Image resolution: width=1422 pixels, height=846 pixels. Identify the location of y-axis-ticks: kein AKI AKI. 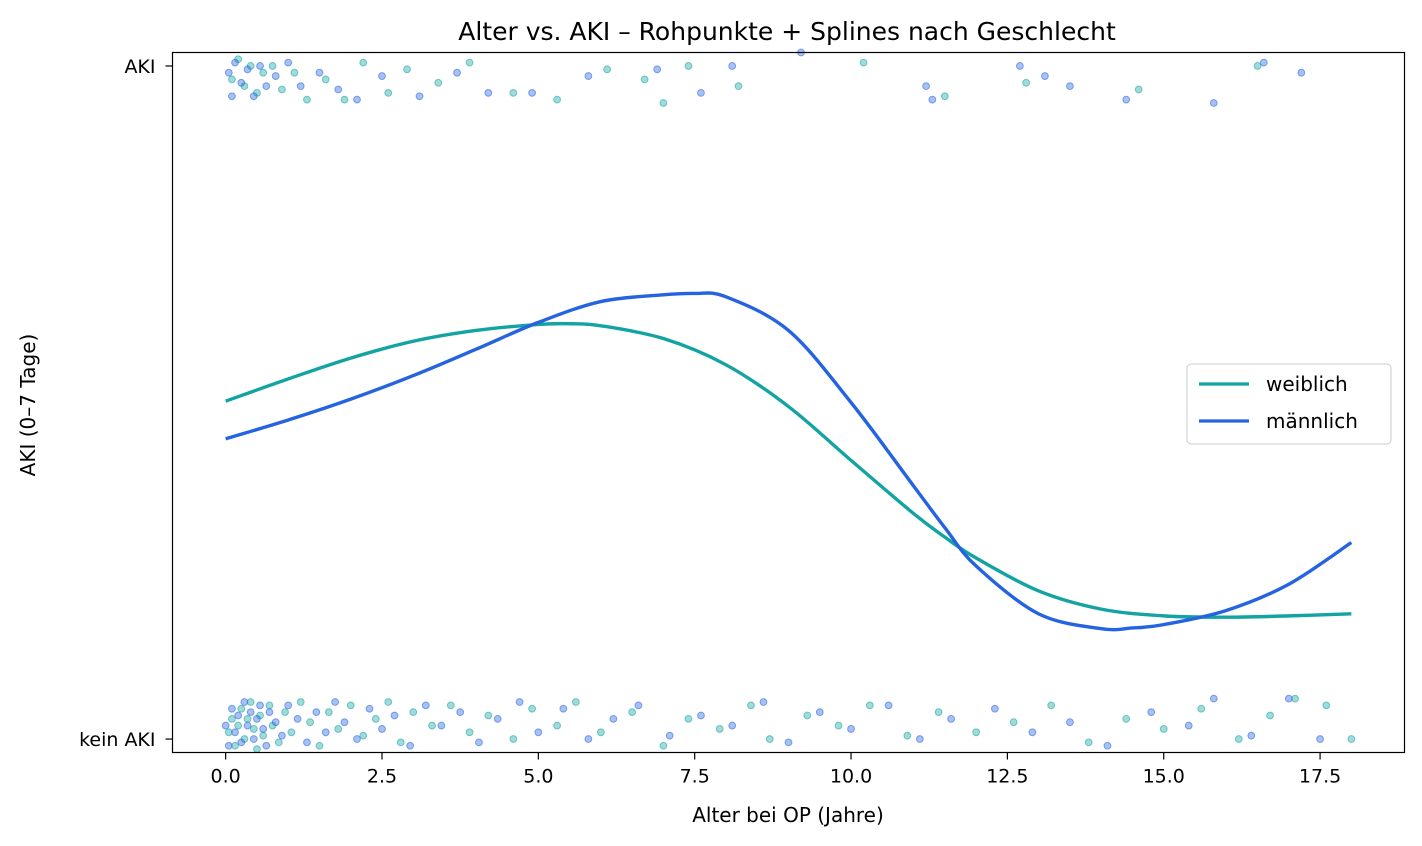
(126, 403).